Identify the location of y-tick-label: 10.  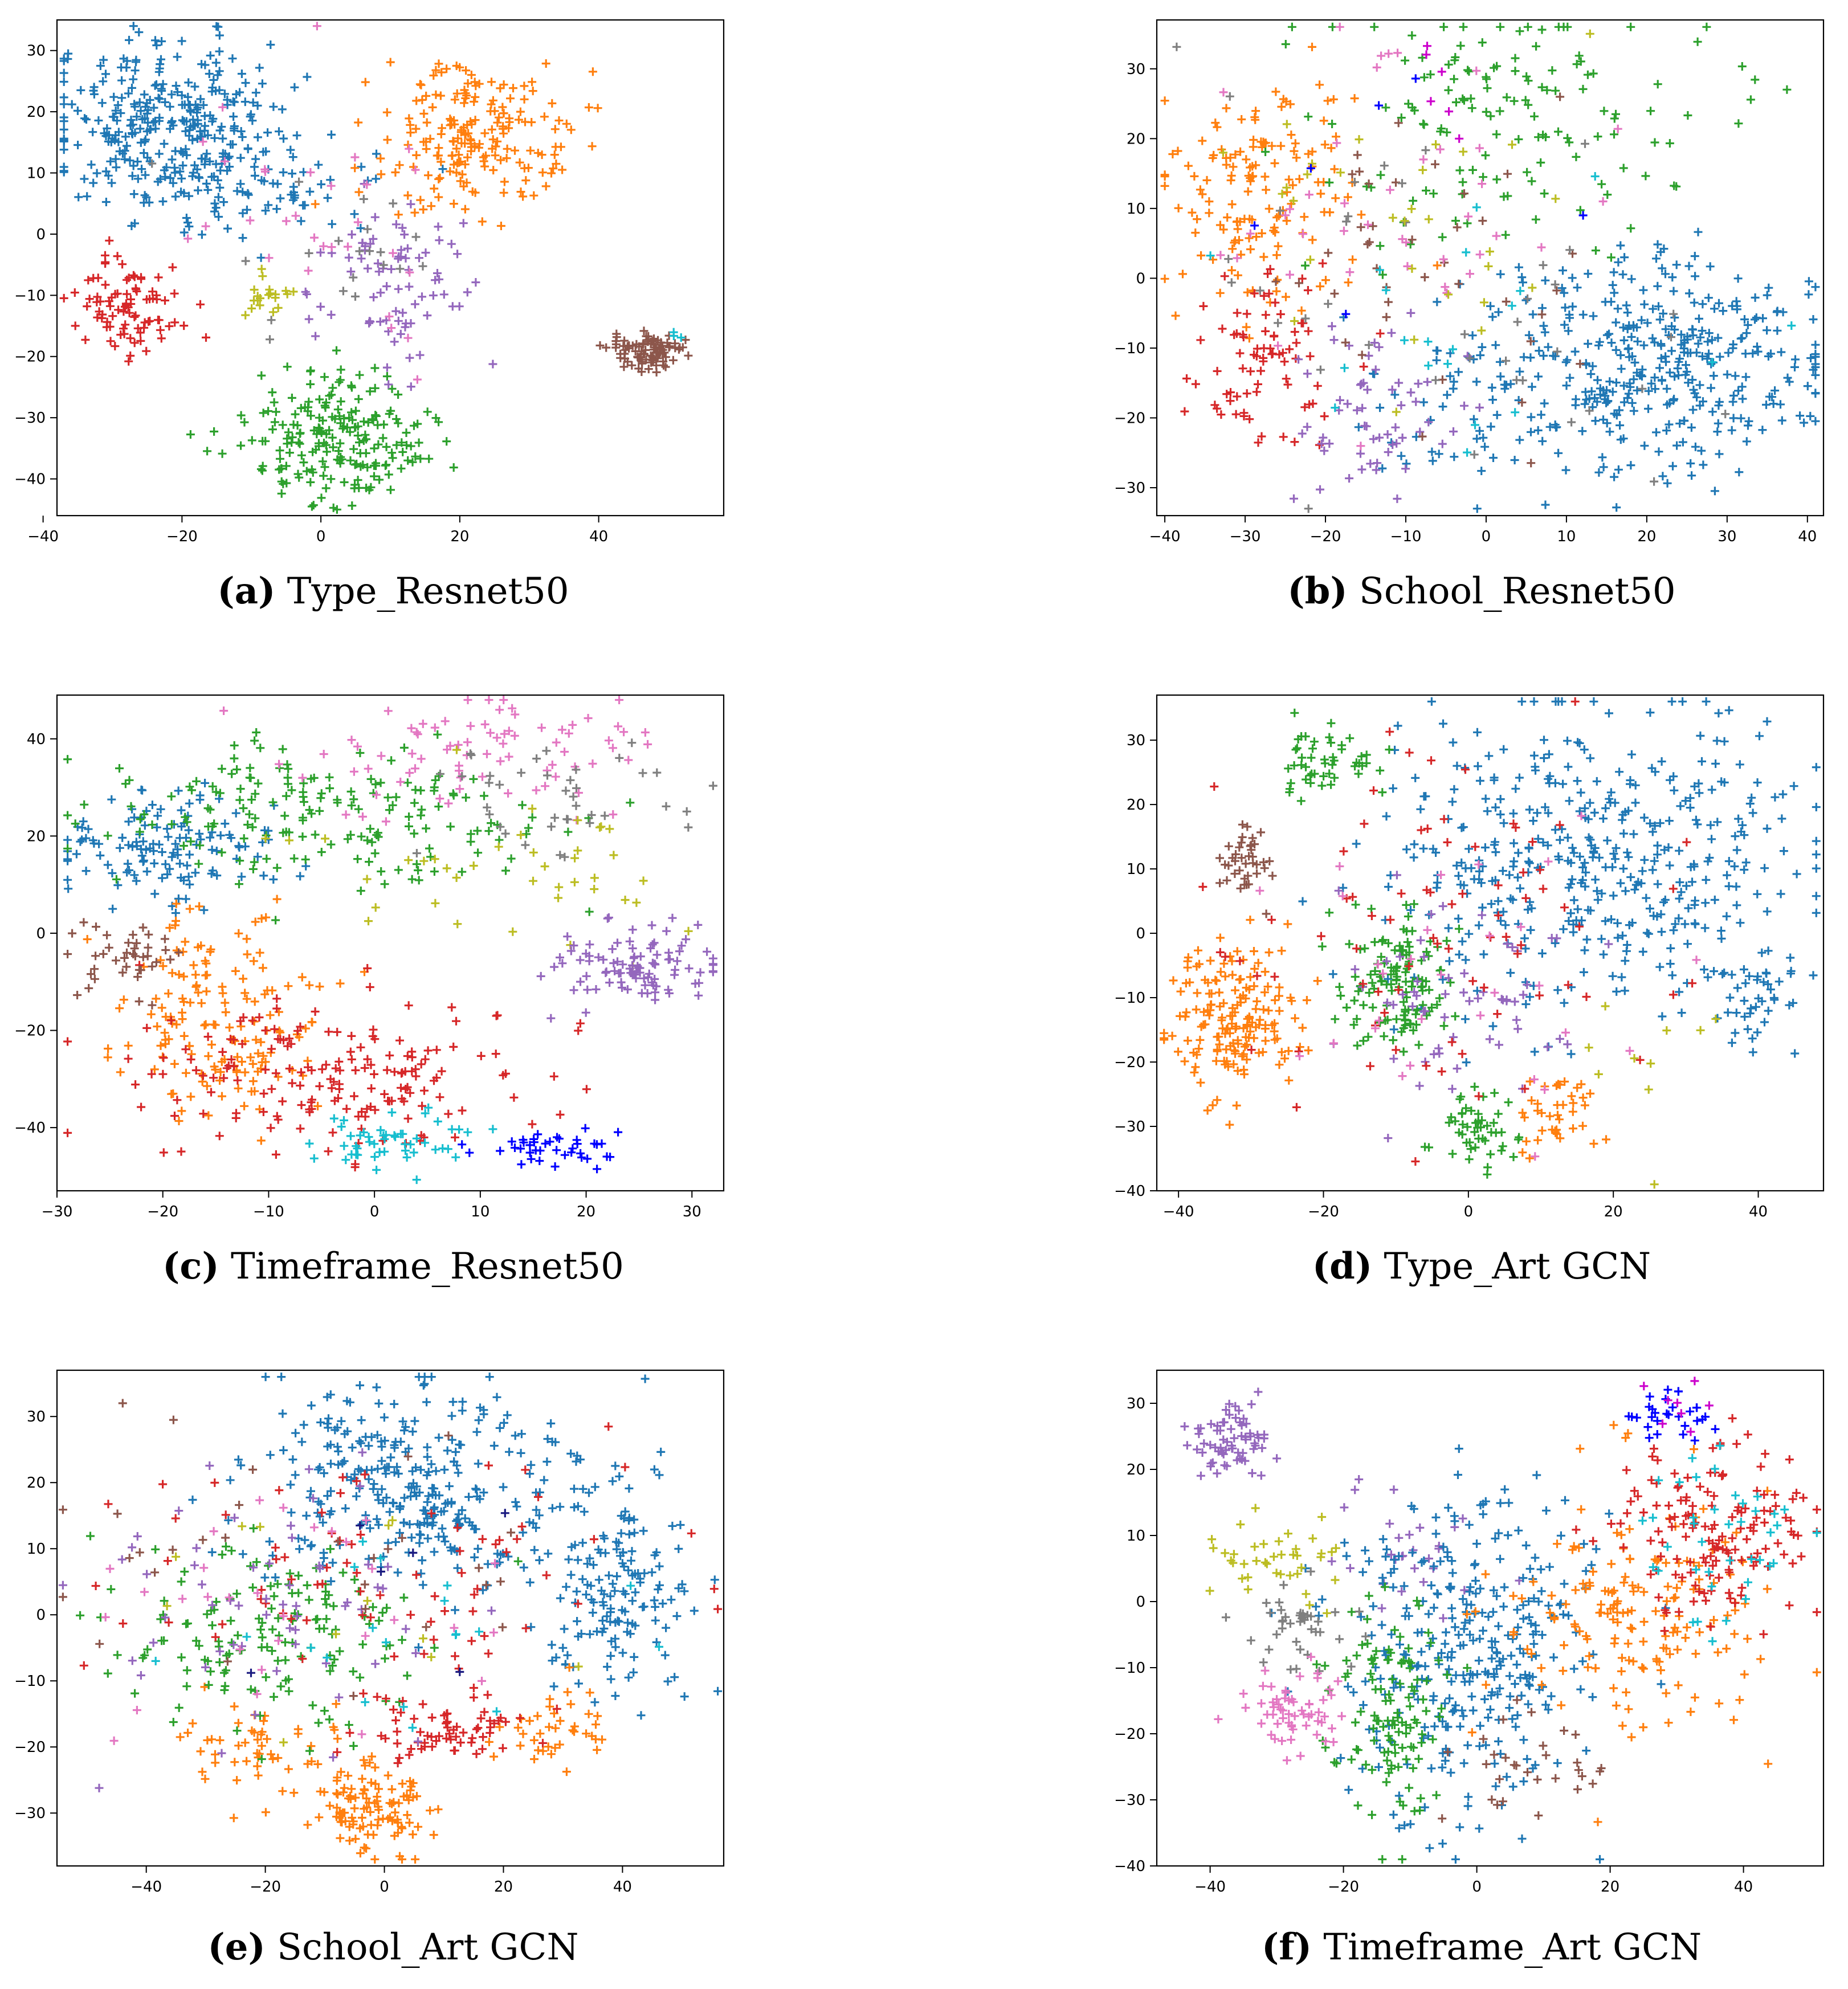
(1136, 209).